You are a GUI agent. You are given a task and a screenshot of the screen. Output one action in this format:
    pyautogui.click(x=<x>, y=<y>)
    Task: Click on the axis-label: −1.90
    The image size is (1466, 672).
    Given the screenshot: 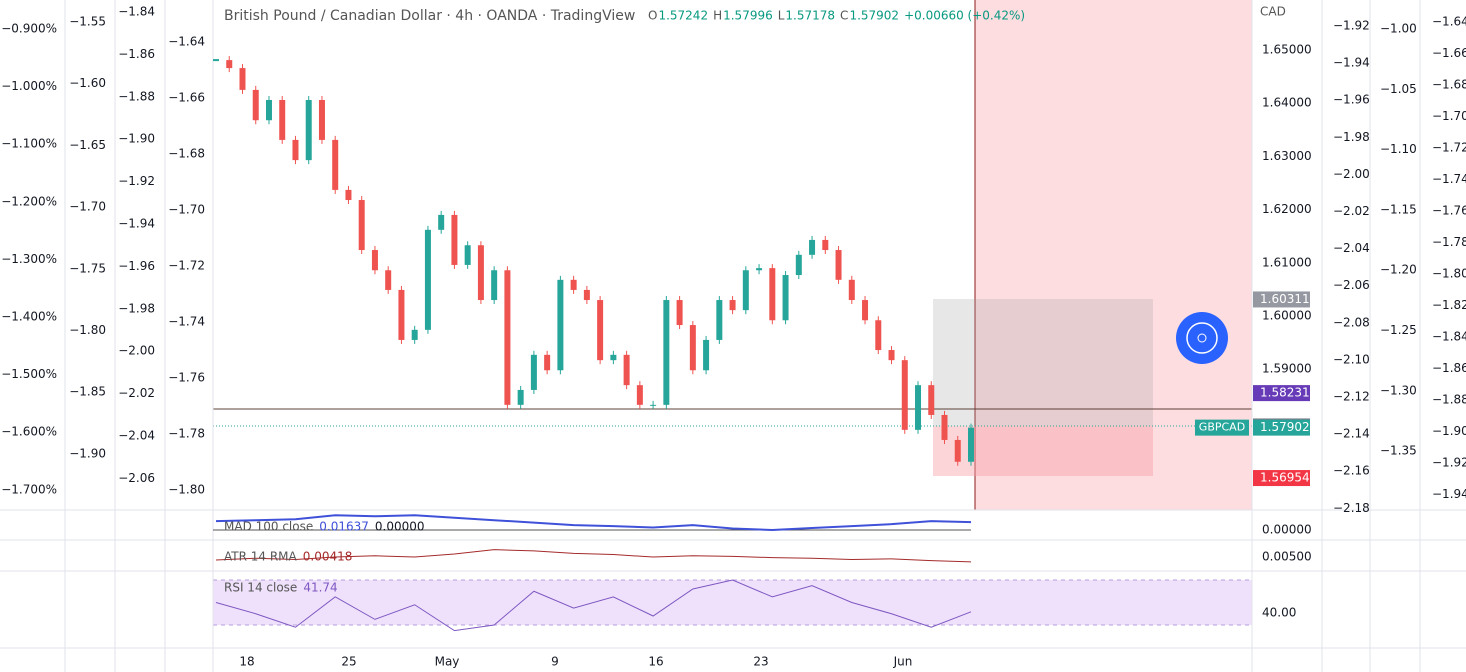 What is the action you would take?
    pyautogui.click(x=136, y=139)
    